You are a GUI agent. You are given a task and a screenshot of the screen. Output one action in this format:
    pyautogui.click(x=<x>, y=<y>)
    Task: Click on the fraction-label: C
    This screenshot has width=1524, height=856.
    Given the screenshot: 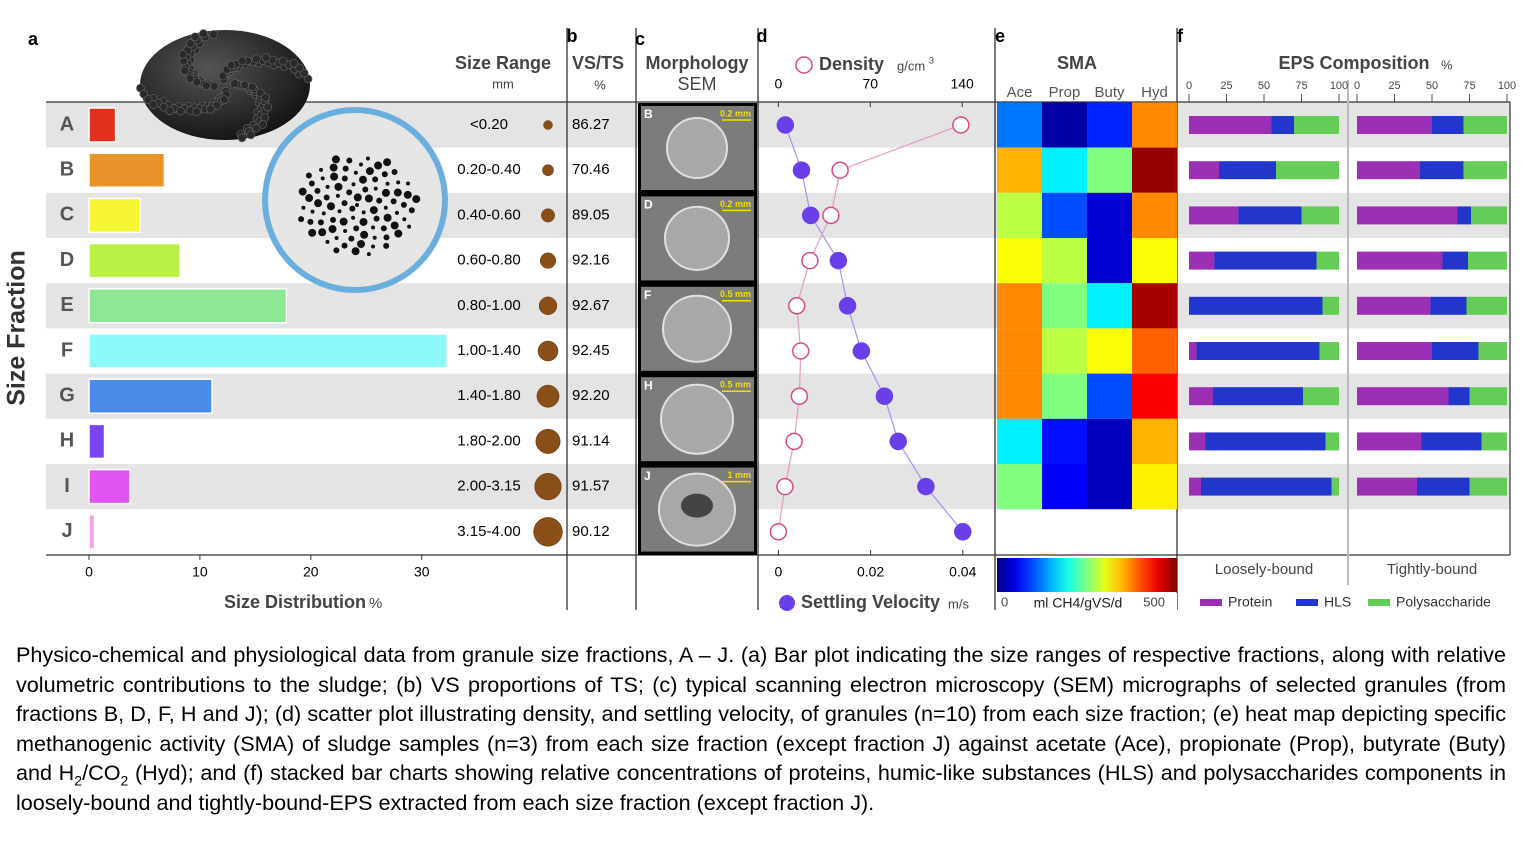 What is the action you would take?
    pyautogui.click(x=67, y=215)
    